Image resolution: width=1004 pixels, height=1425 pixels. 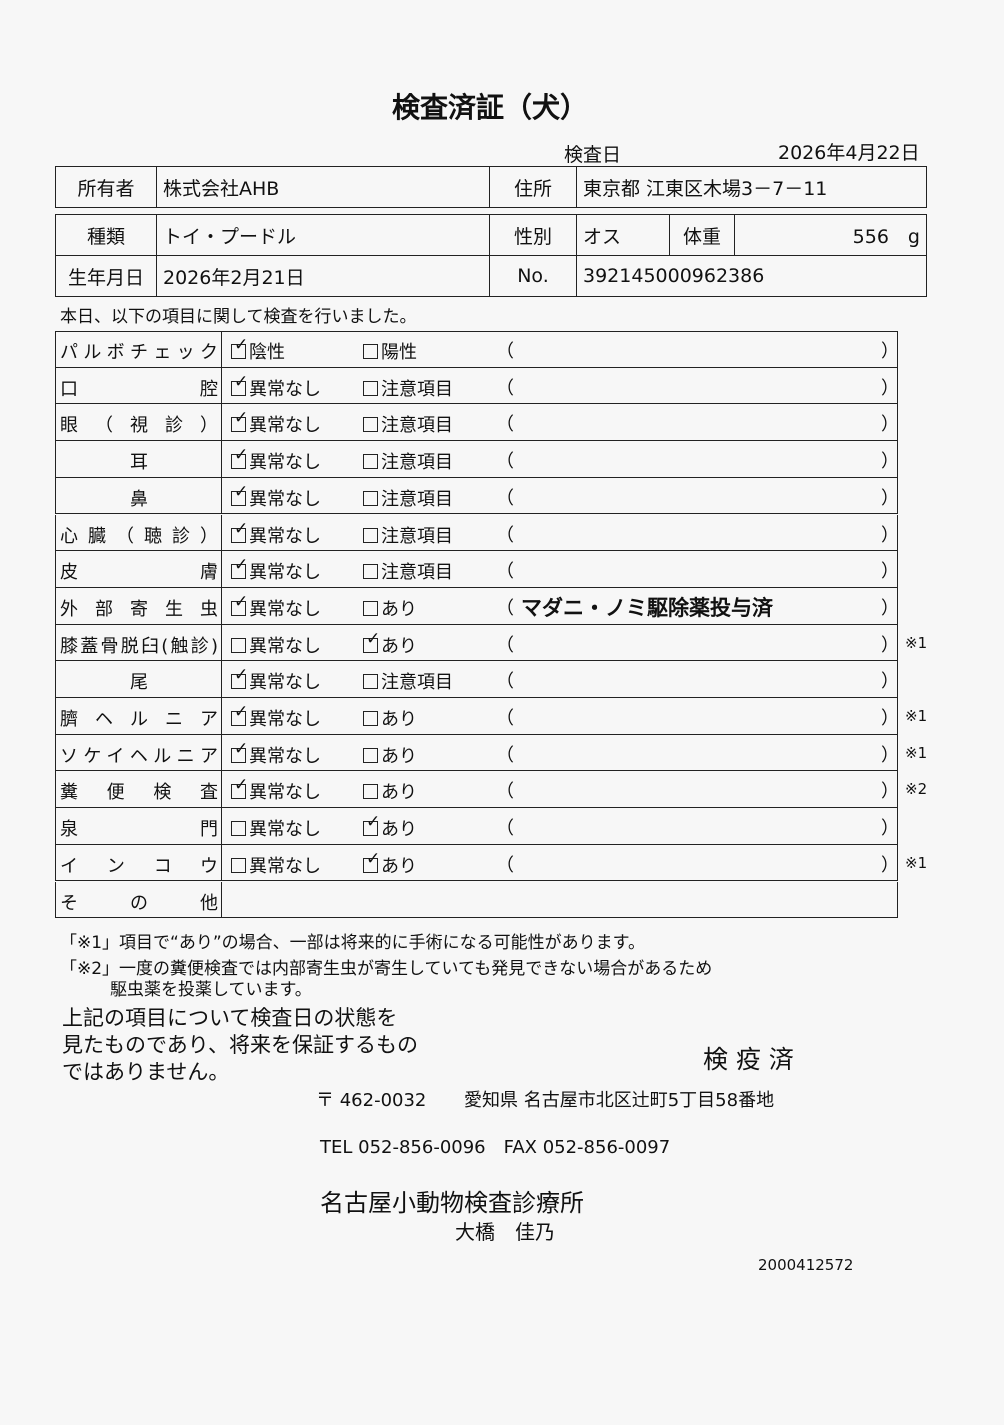 I want to click on option-abnormal: 陽性, so click(x=390, y=351).